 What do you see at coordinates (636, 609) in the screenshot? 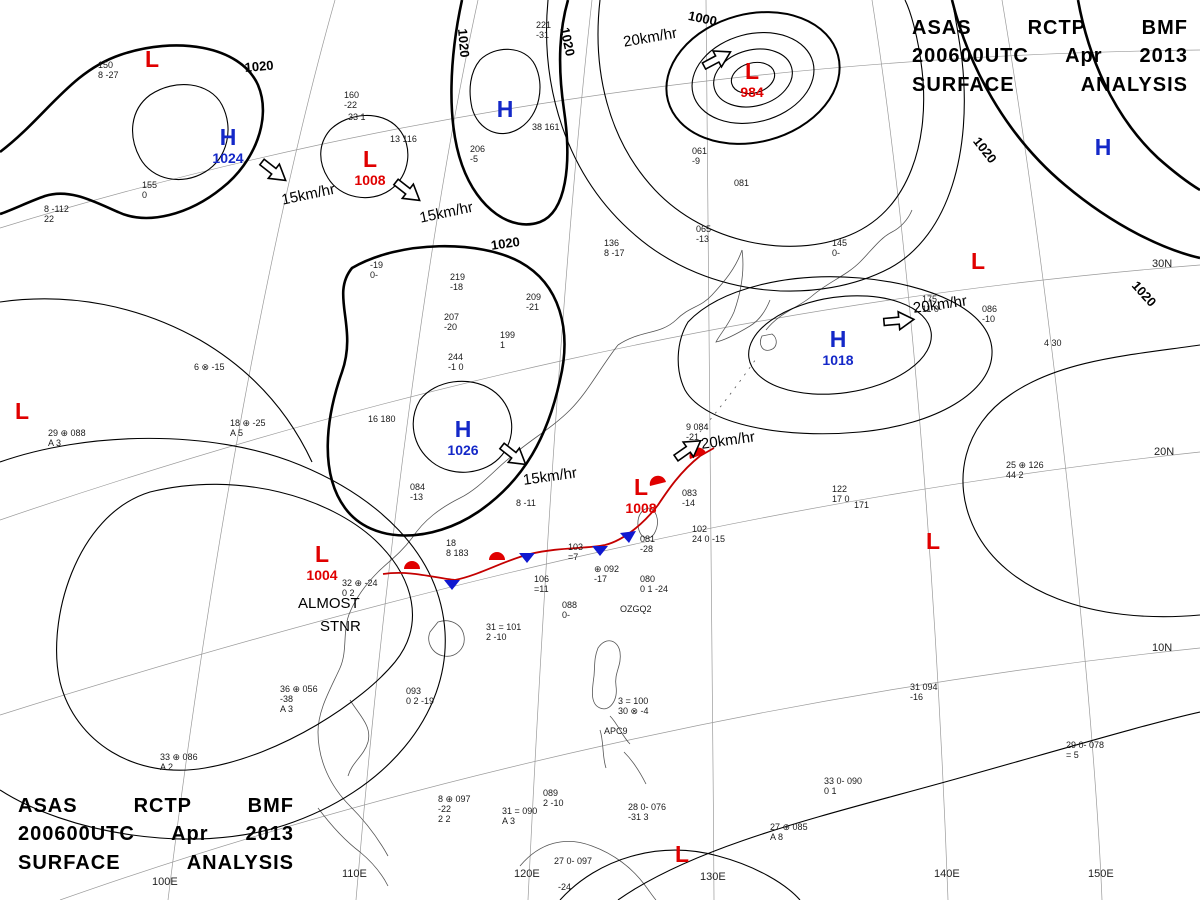
I see `station-plot: OZGQ2` at bounding box center [636, 609].